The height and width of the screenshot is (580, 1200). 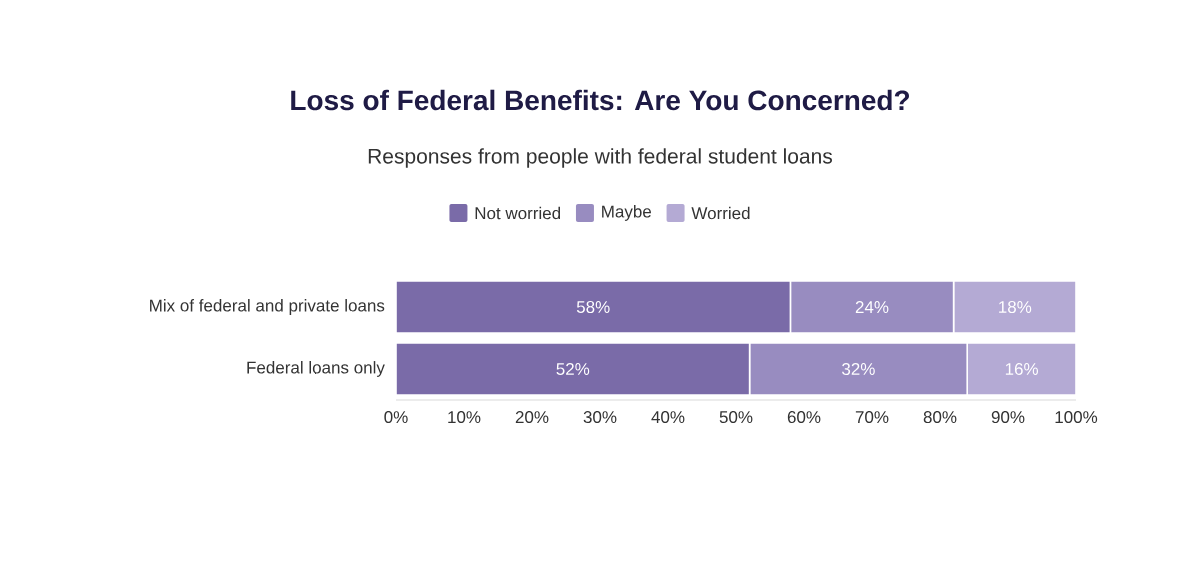 What do you see at coordinates (532, 417) in the screenshot?
I see `x-tick-label: 20%` at bounding box center [532, 417].